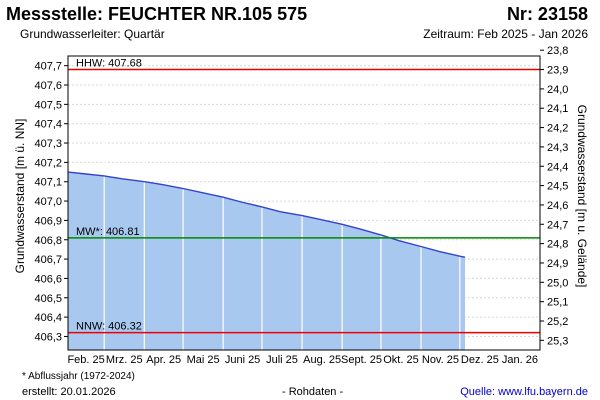 Image resolution: width=600 pixels, height=400 pixels. Describe the element at coordinates (557, 264) in the screenshot. I see `right-tick-label: 24,9` at that location.